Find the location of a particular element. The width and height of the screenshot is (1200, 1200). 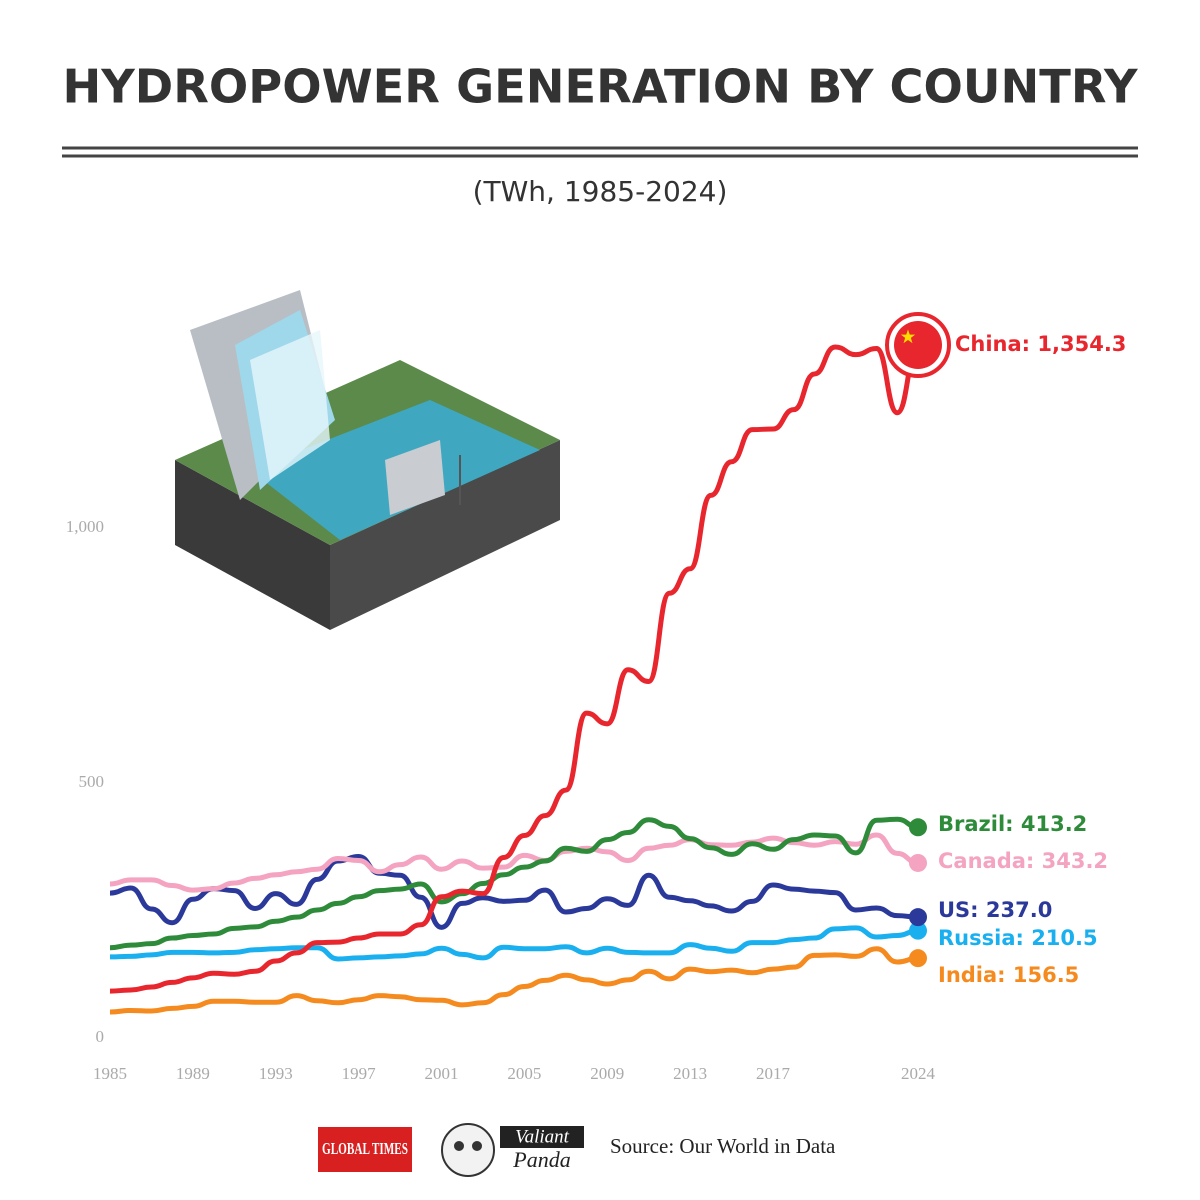

x-tick-label: 1997 is located at coordinates (359, 1073).